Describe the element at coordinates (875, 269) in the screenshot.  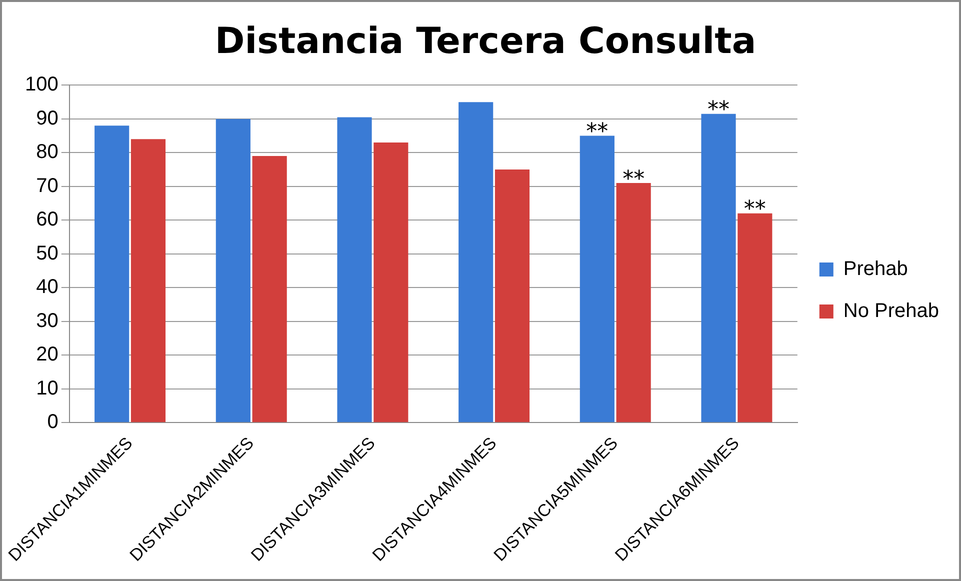
I see `legend-label: Prehab` at that location.